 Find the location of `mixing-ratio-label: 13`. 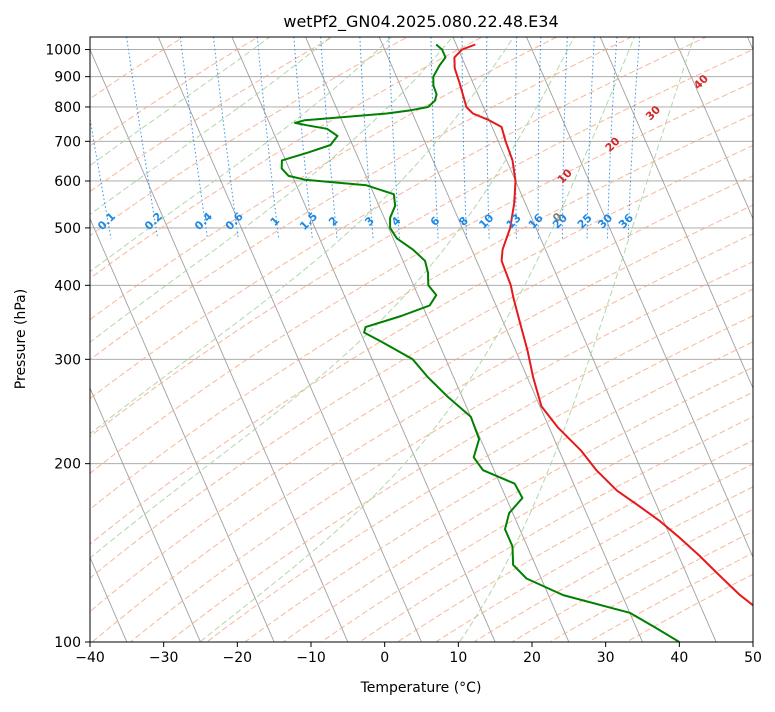

mixing-ratio-label: 13 is located at coordinates (514, 221).